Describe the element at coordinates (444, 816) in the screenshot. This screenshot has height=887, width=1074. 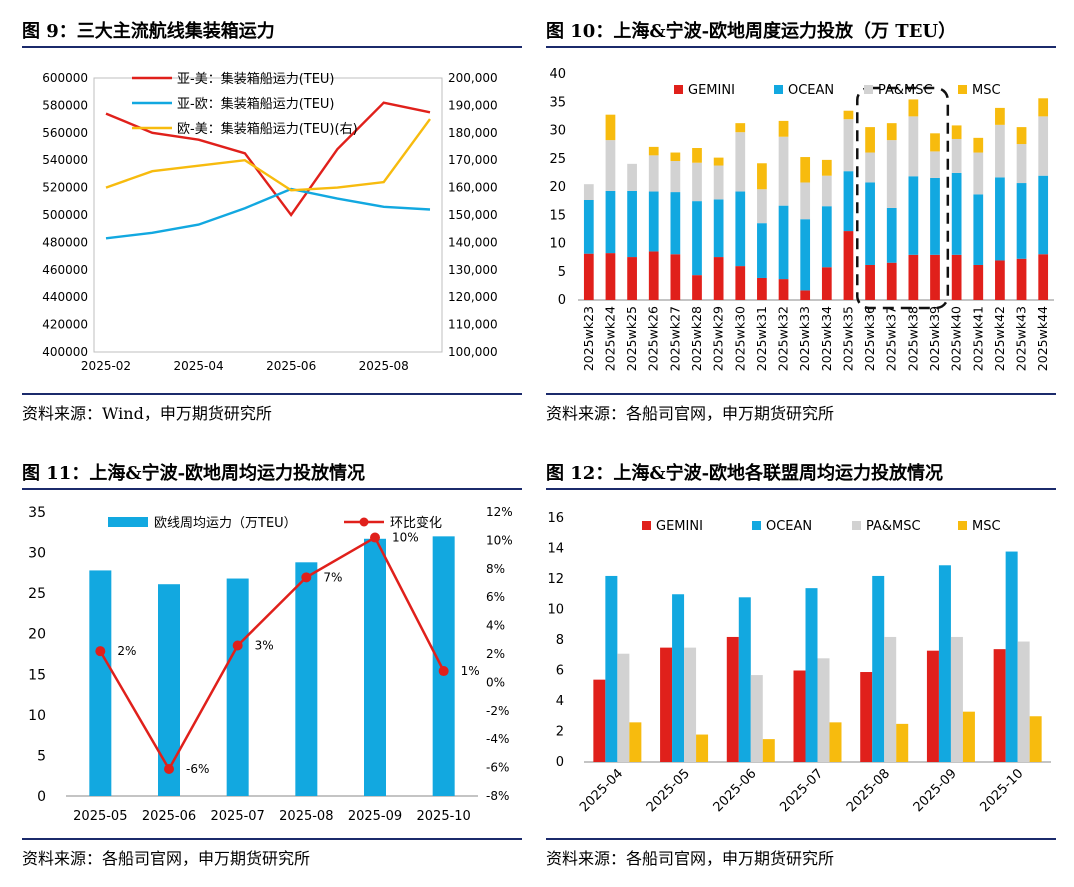
I see `x-tick-label: 2025-10` at that location.